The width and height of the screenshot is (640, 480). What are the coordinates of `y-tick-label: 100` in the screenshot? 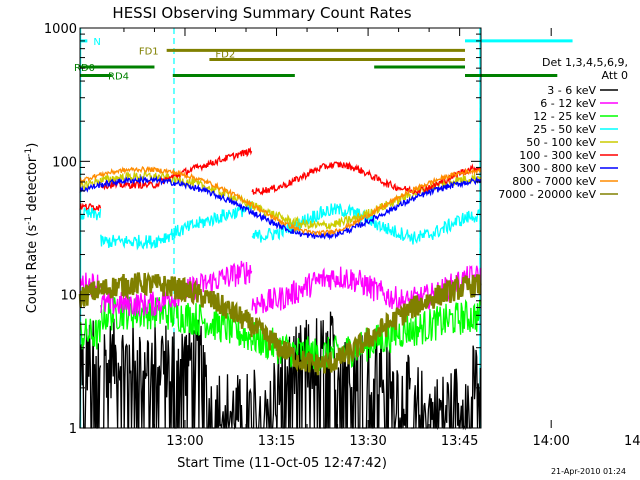 It's located at (64, 162).